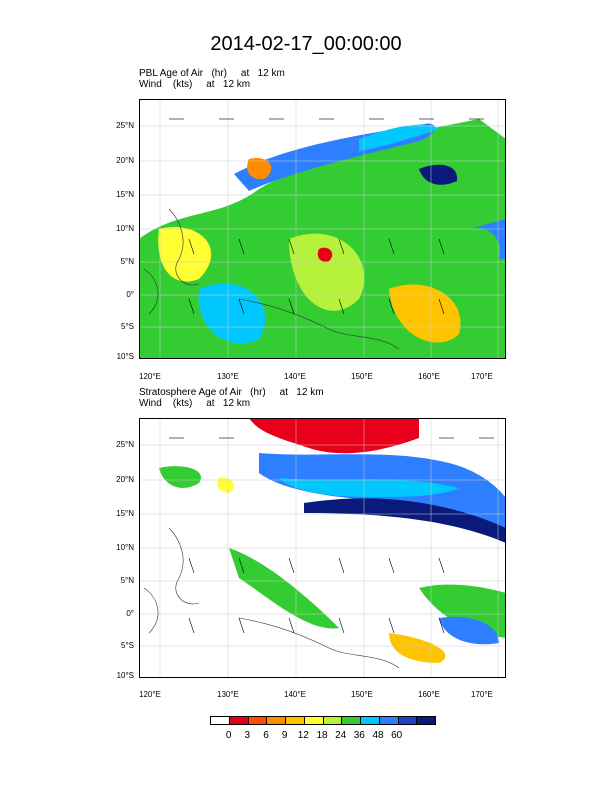 The image size is (612, 792). Describe the element at coordinates (341, 735) in the screenshot. I see `colorbar-label: 24` at that location.